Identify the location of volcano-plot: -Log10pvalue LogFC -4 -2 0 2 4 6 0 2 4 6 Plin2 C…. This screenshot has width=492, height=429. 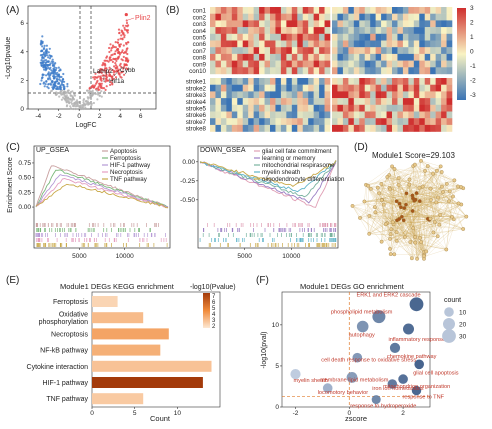
(81, 67).